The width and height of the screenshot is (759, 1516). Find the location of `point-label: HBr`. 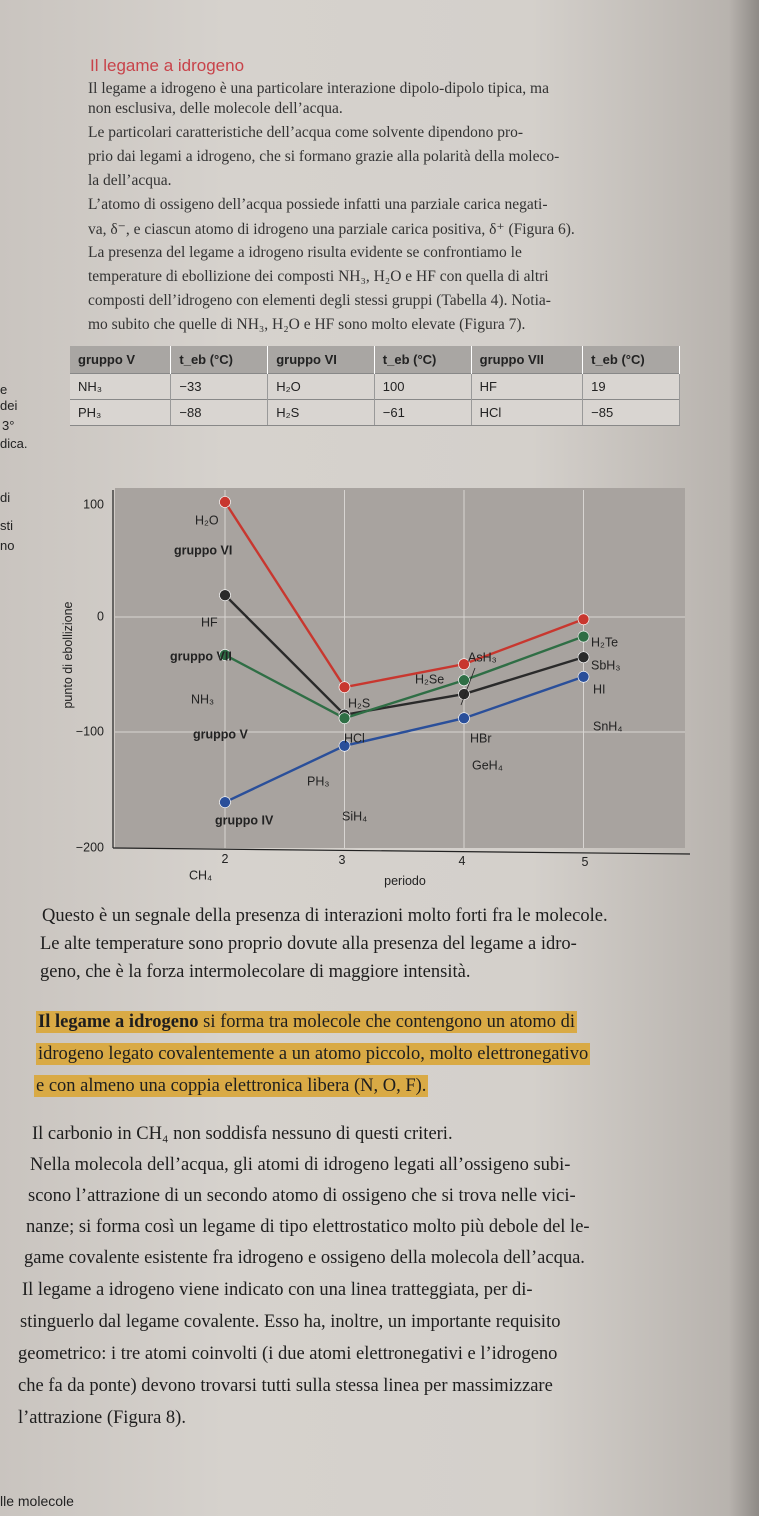

point-label: HBr is located at coordinates (481, 738).